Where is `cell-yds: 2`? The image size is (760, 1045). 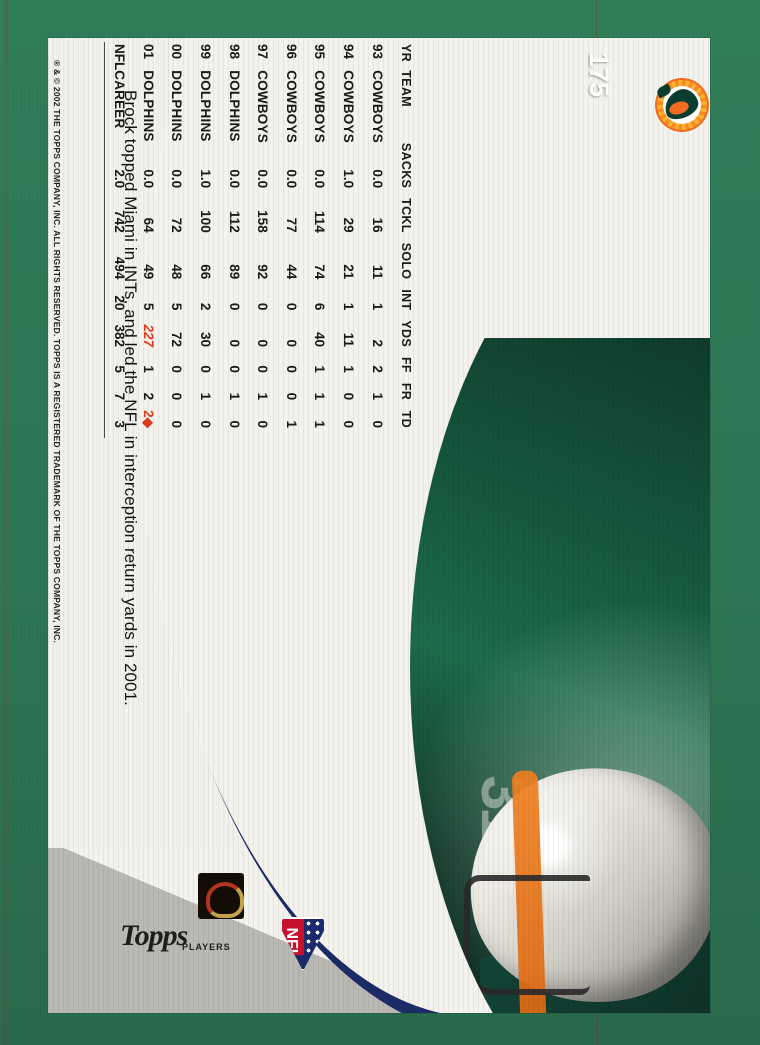
cell-yds: 2 is located at coordinates (377, 343).